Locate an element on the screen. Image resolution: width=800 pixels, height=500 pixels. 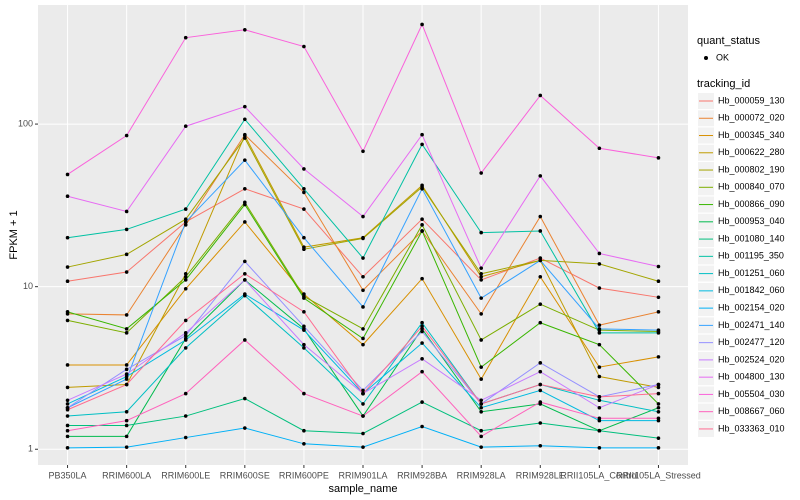
legend-title: tracking_id is located at coordinates (723, 84).